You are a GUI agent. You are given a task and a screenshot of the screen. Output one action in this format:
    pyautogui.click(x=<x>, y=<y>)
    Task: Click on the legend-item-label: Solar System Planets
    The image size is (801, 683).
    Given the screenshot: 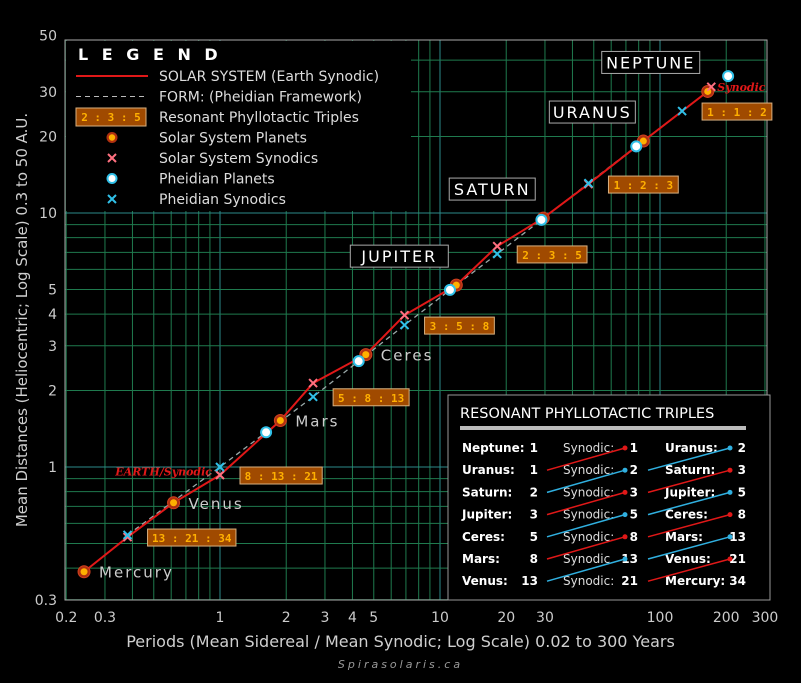 What is the action you would take?
    pyautogui.click(x=233, y=139)
    